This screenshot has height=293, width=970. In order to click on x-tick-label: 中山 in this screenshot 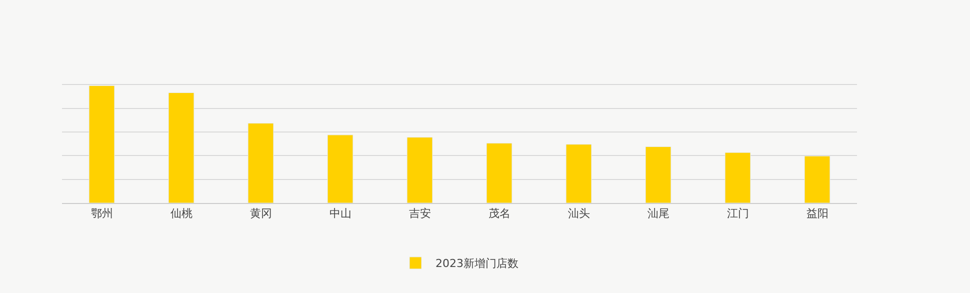, I will do `click(340, 213)`.